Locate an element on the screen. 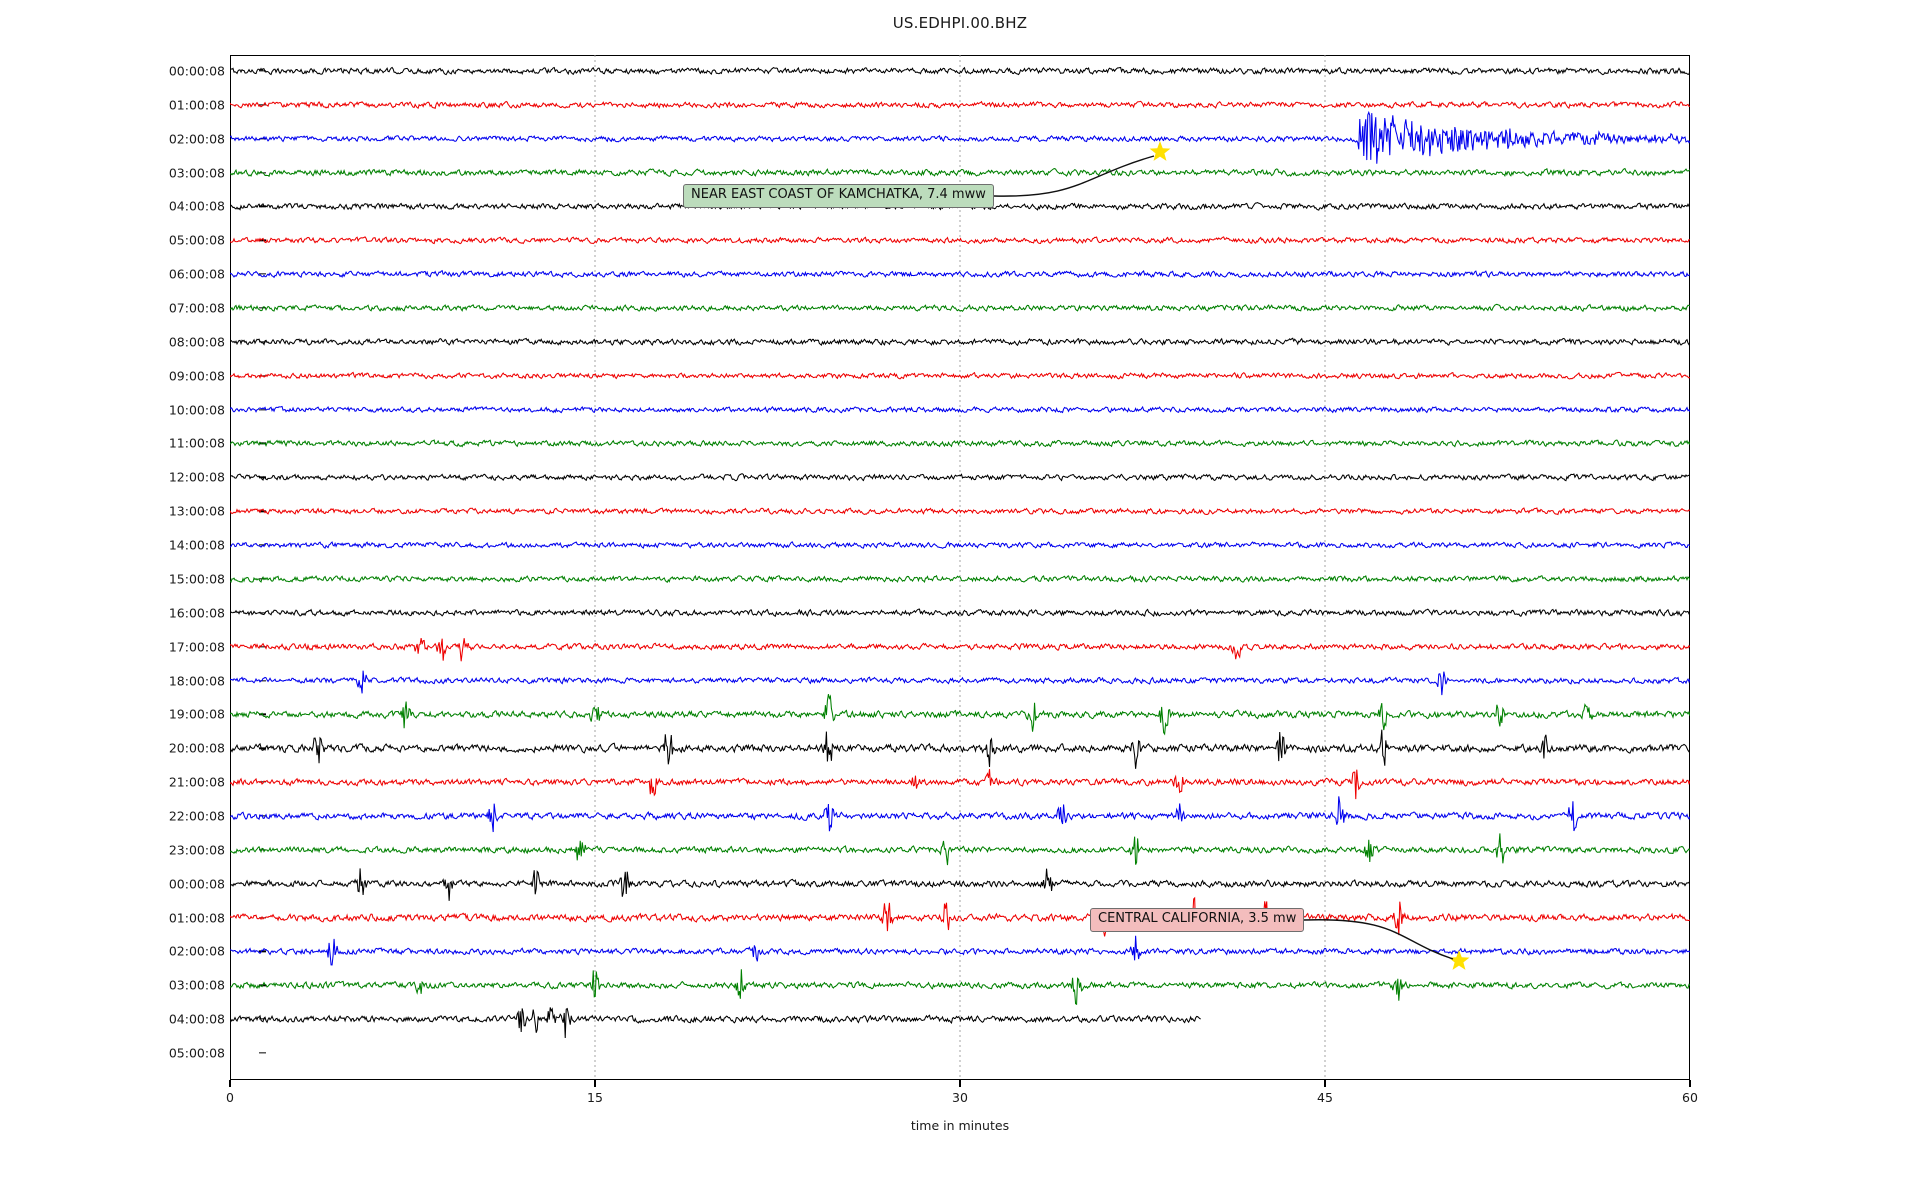  x-tick-label: 15 is located at coordinates (595, 1097).